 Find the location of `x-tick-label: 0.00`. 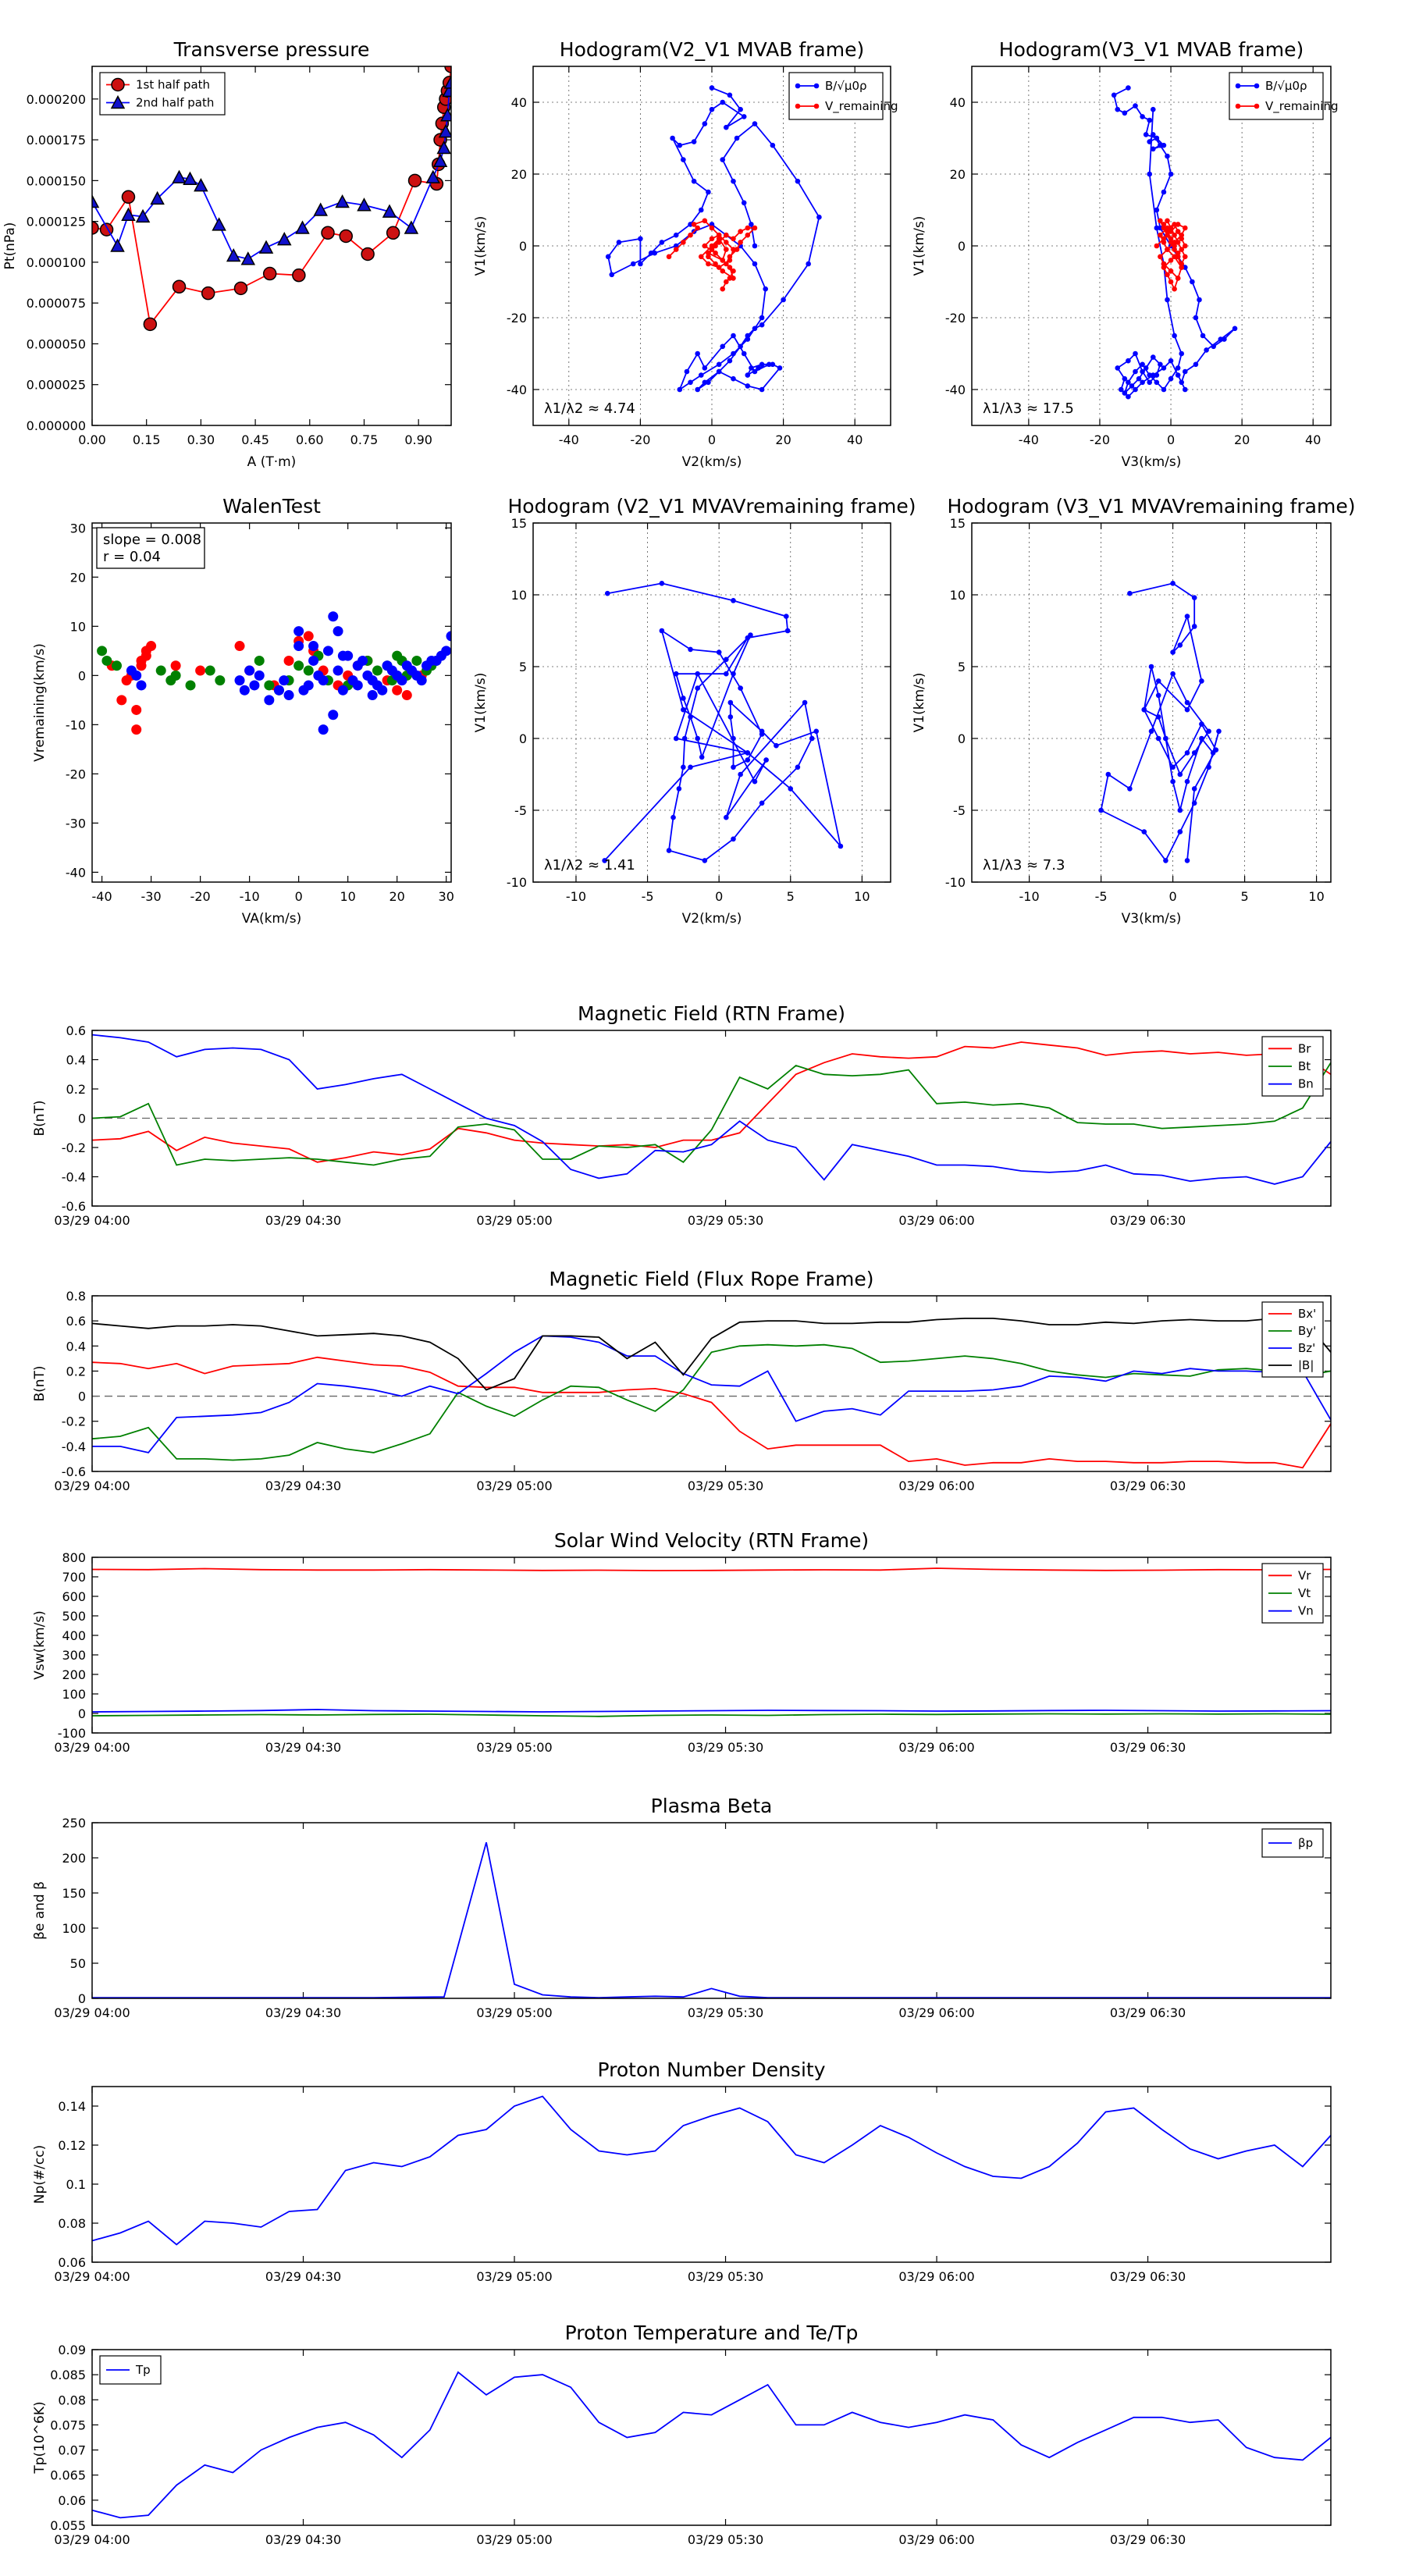

x-tick-label: 0.00 is located at coordinates (92, 439).